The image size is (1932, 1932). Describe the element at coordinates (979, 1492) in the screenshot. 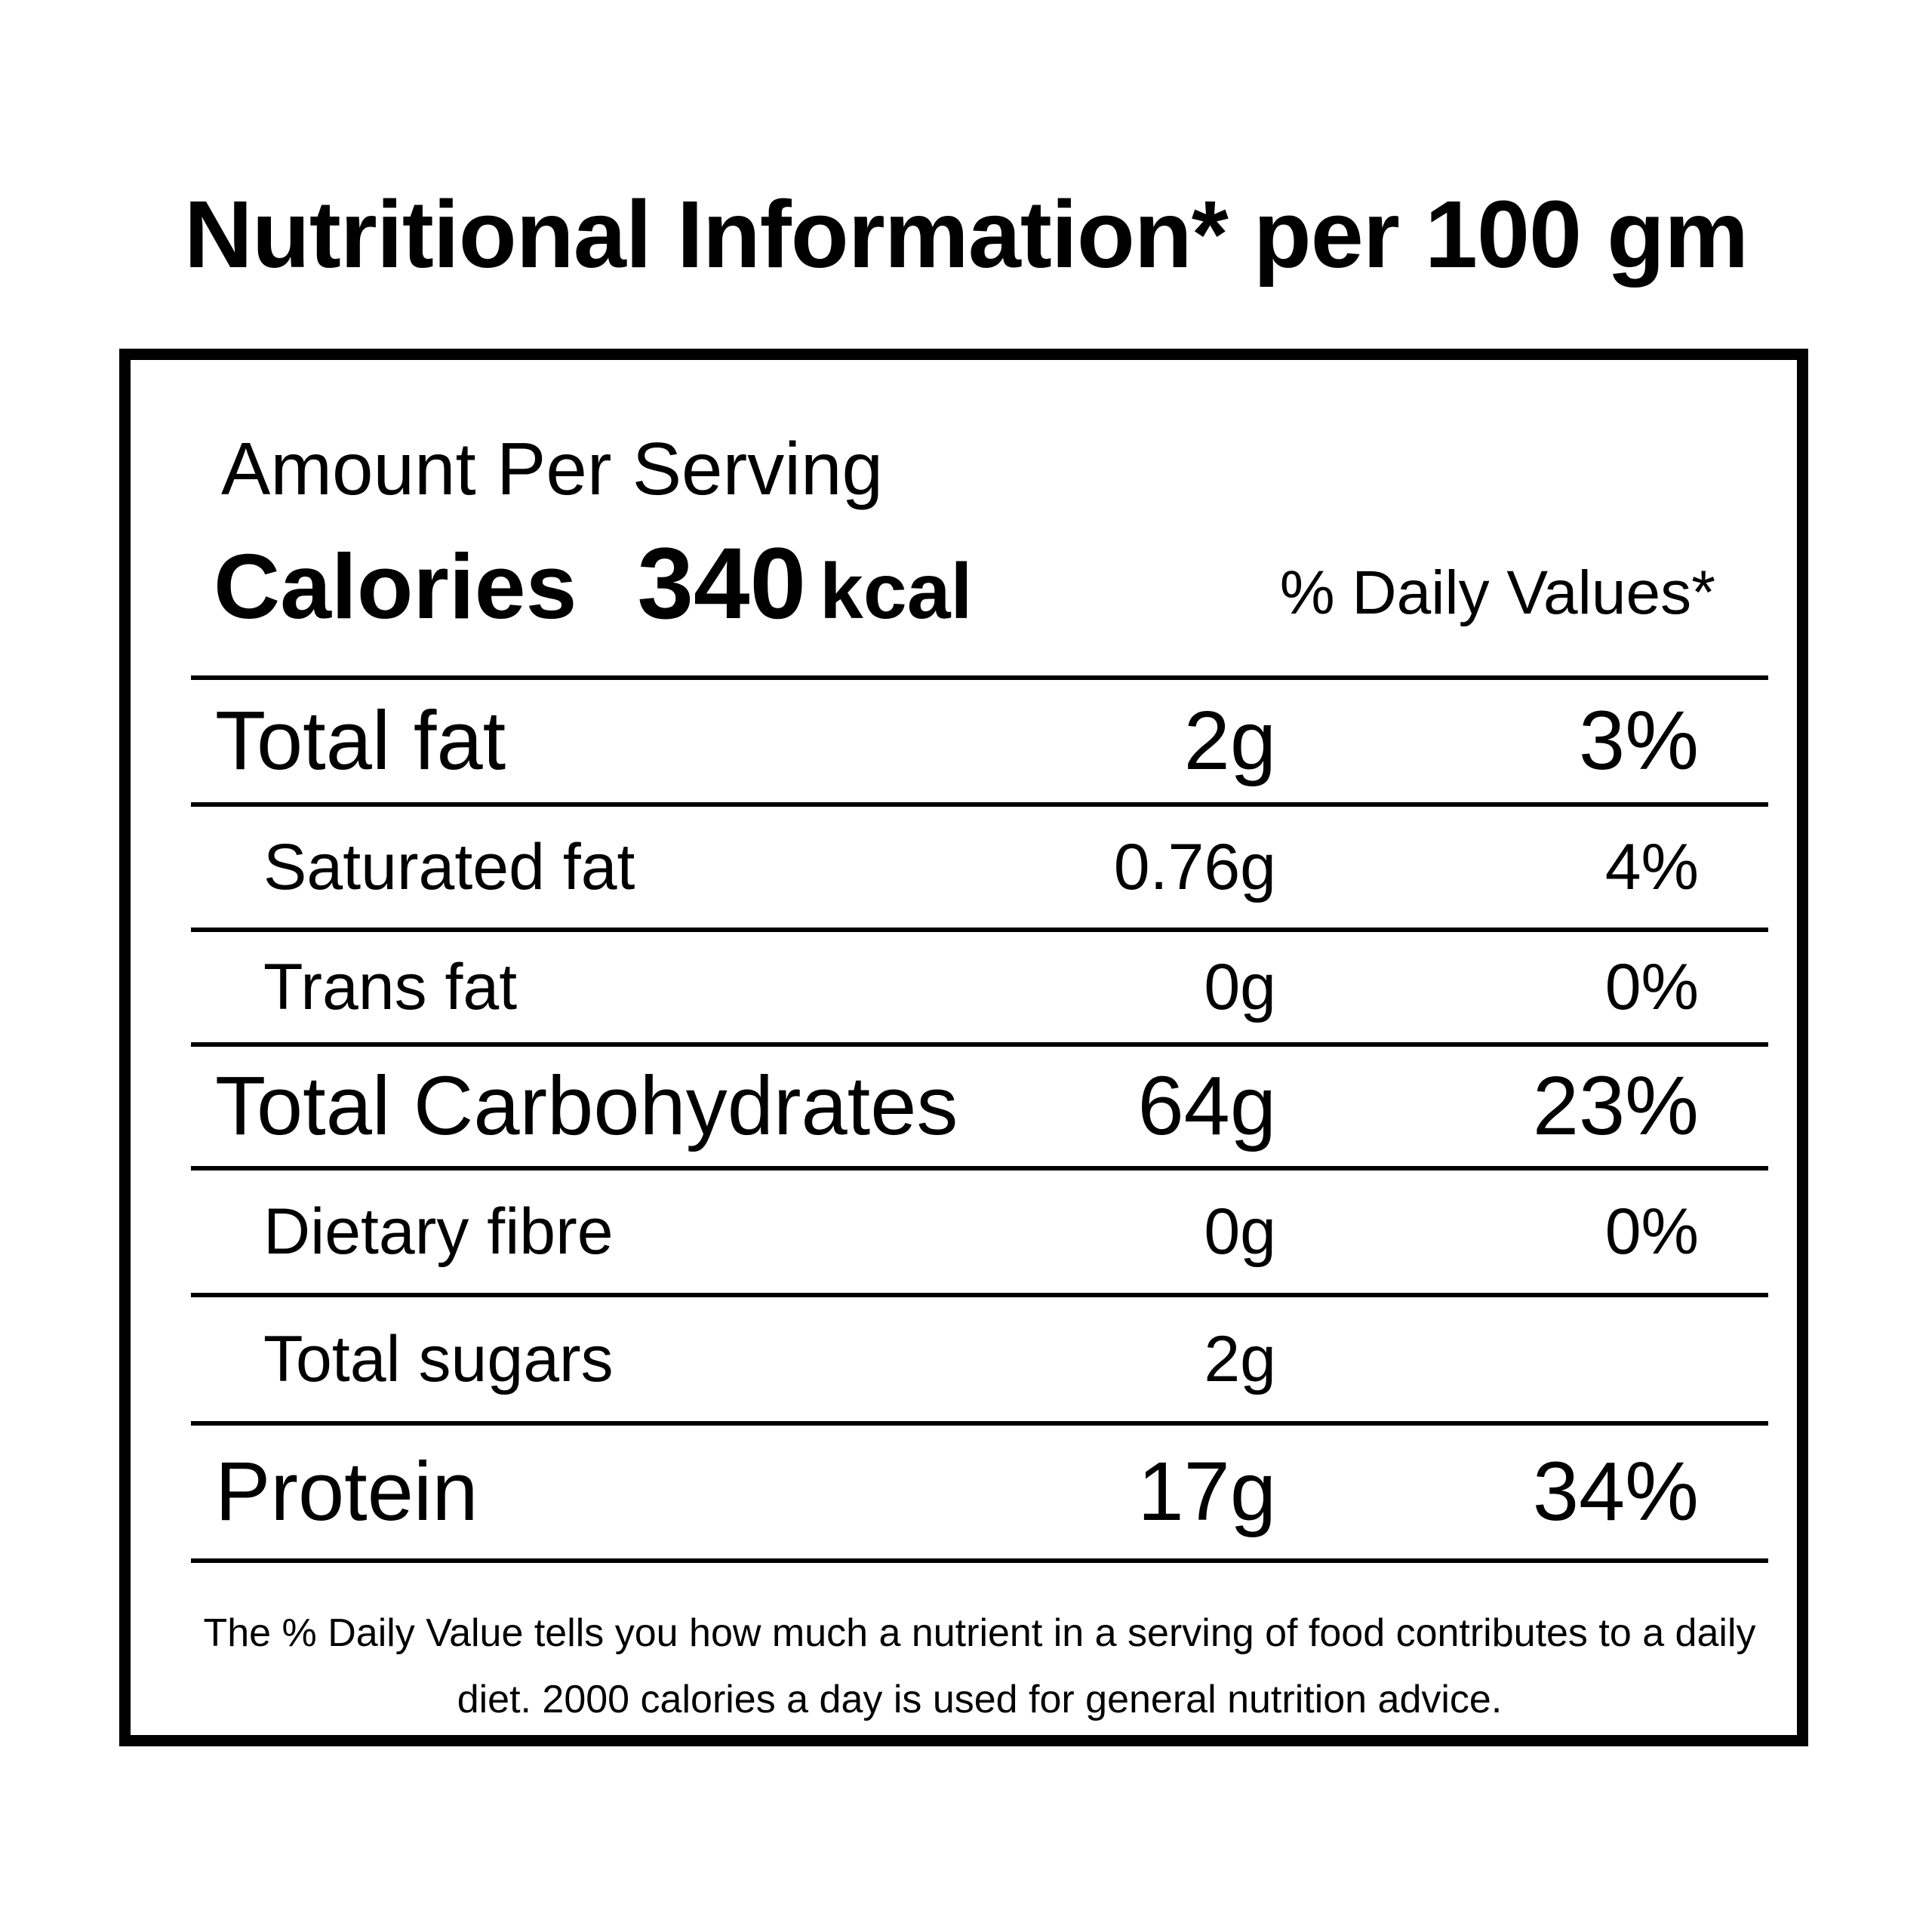

I see `nutrient-row-protein: Protein 17g 34%` at that location.